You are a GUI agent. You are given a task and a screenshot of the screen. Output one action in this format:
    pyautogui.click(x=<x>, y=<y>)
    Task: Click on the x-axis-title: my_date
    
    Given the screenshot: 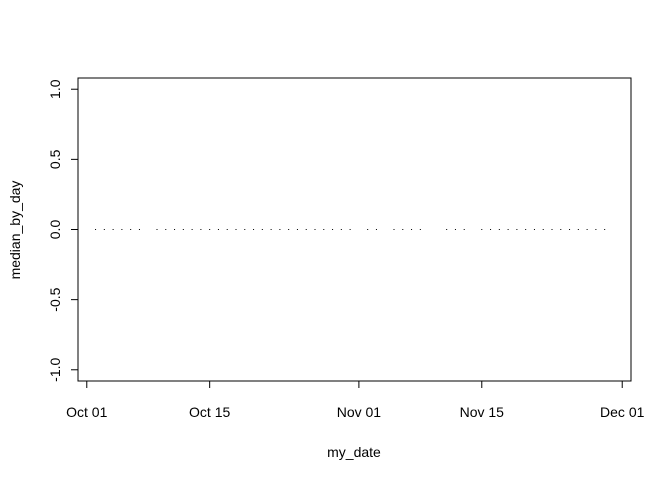 What is the action you would take?
    pyautogui.click(x=354, y=452)
    